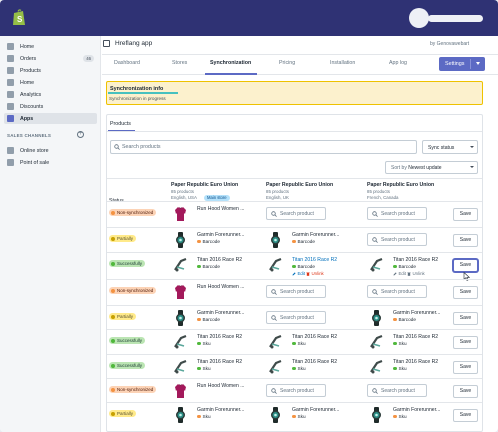 The height and width of the screenshot is (432, 498). What do you see at coordinates (133, 389) in the screenshot?
I see `status-badge: Non-synchronized` at bounding box center [133, 389].